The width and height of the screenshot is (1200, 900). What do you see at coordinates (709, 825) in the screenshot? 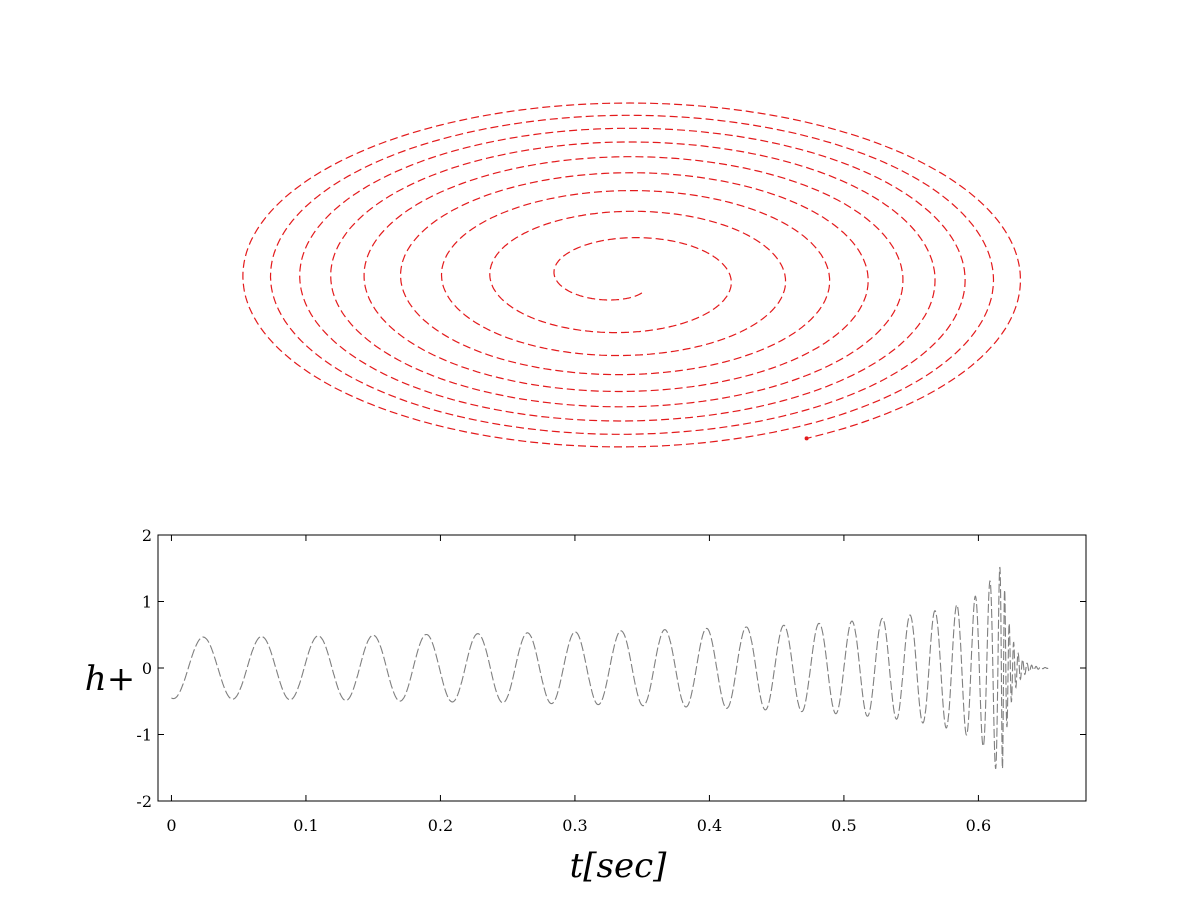
I see `x-tick-label: 0.4` at bounding box center [709, 825].